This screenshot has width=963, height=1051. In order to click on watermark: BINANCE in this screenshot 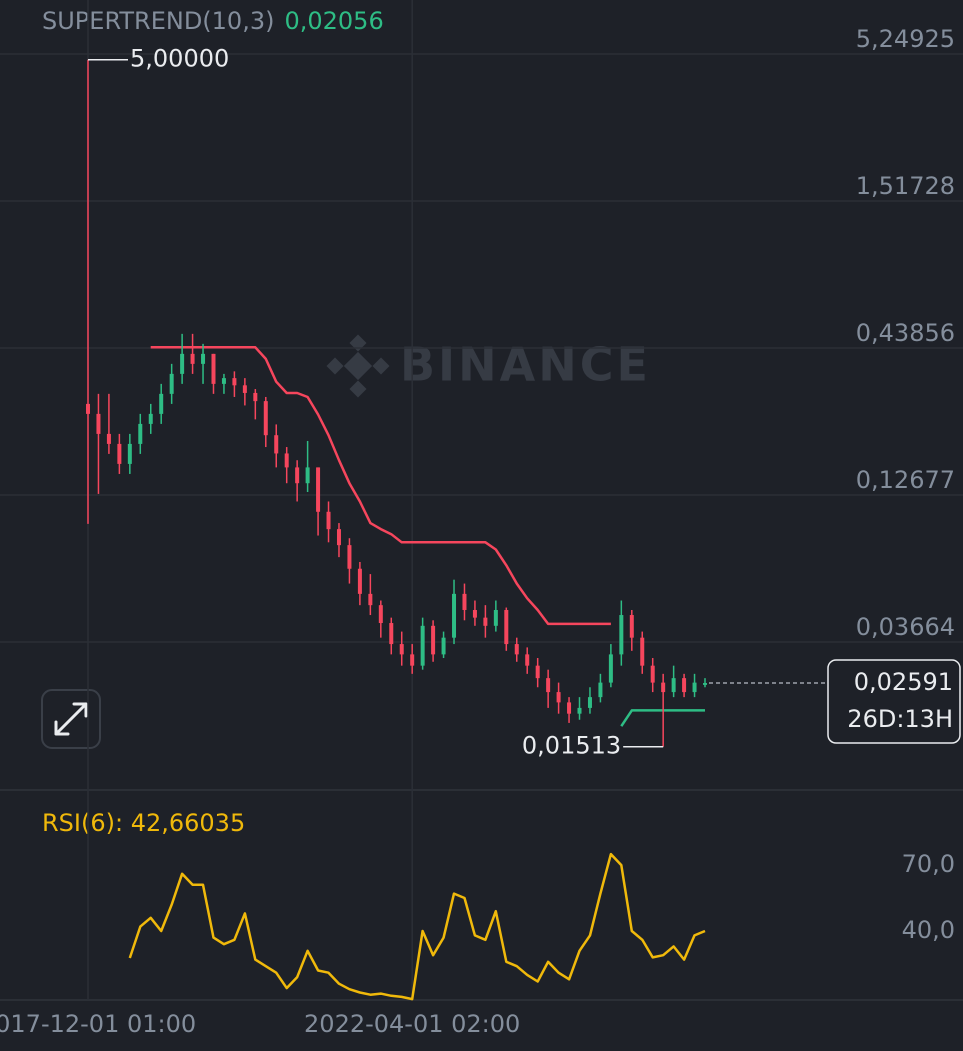, I will do `click(525, 365)`.